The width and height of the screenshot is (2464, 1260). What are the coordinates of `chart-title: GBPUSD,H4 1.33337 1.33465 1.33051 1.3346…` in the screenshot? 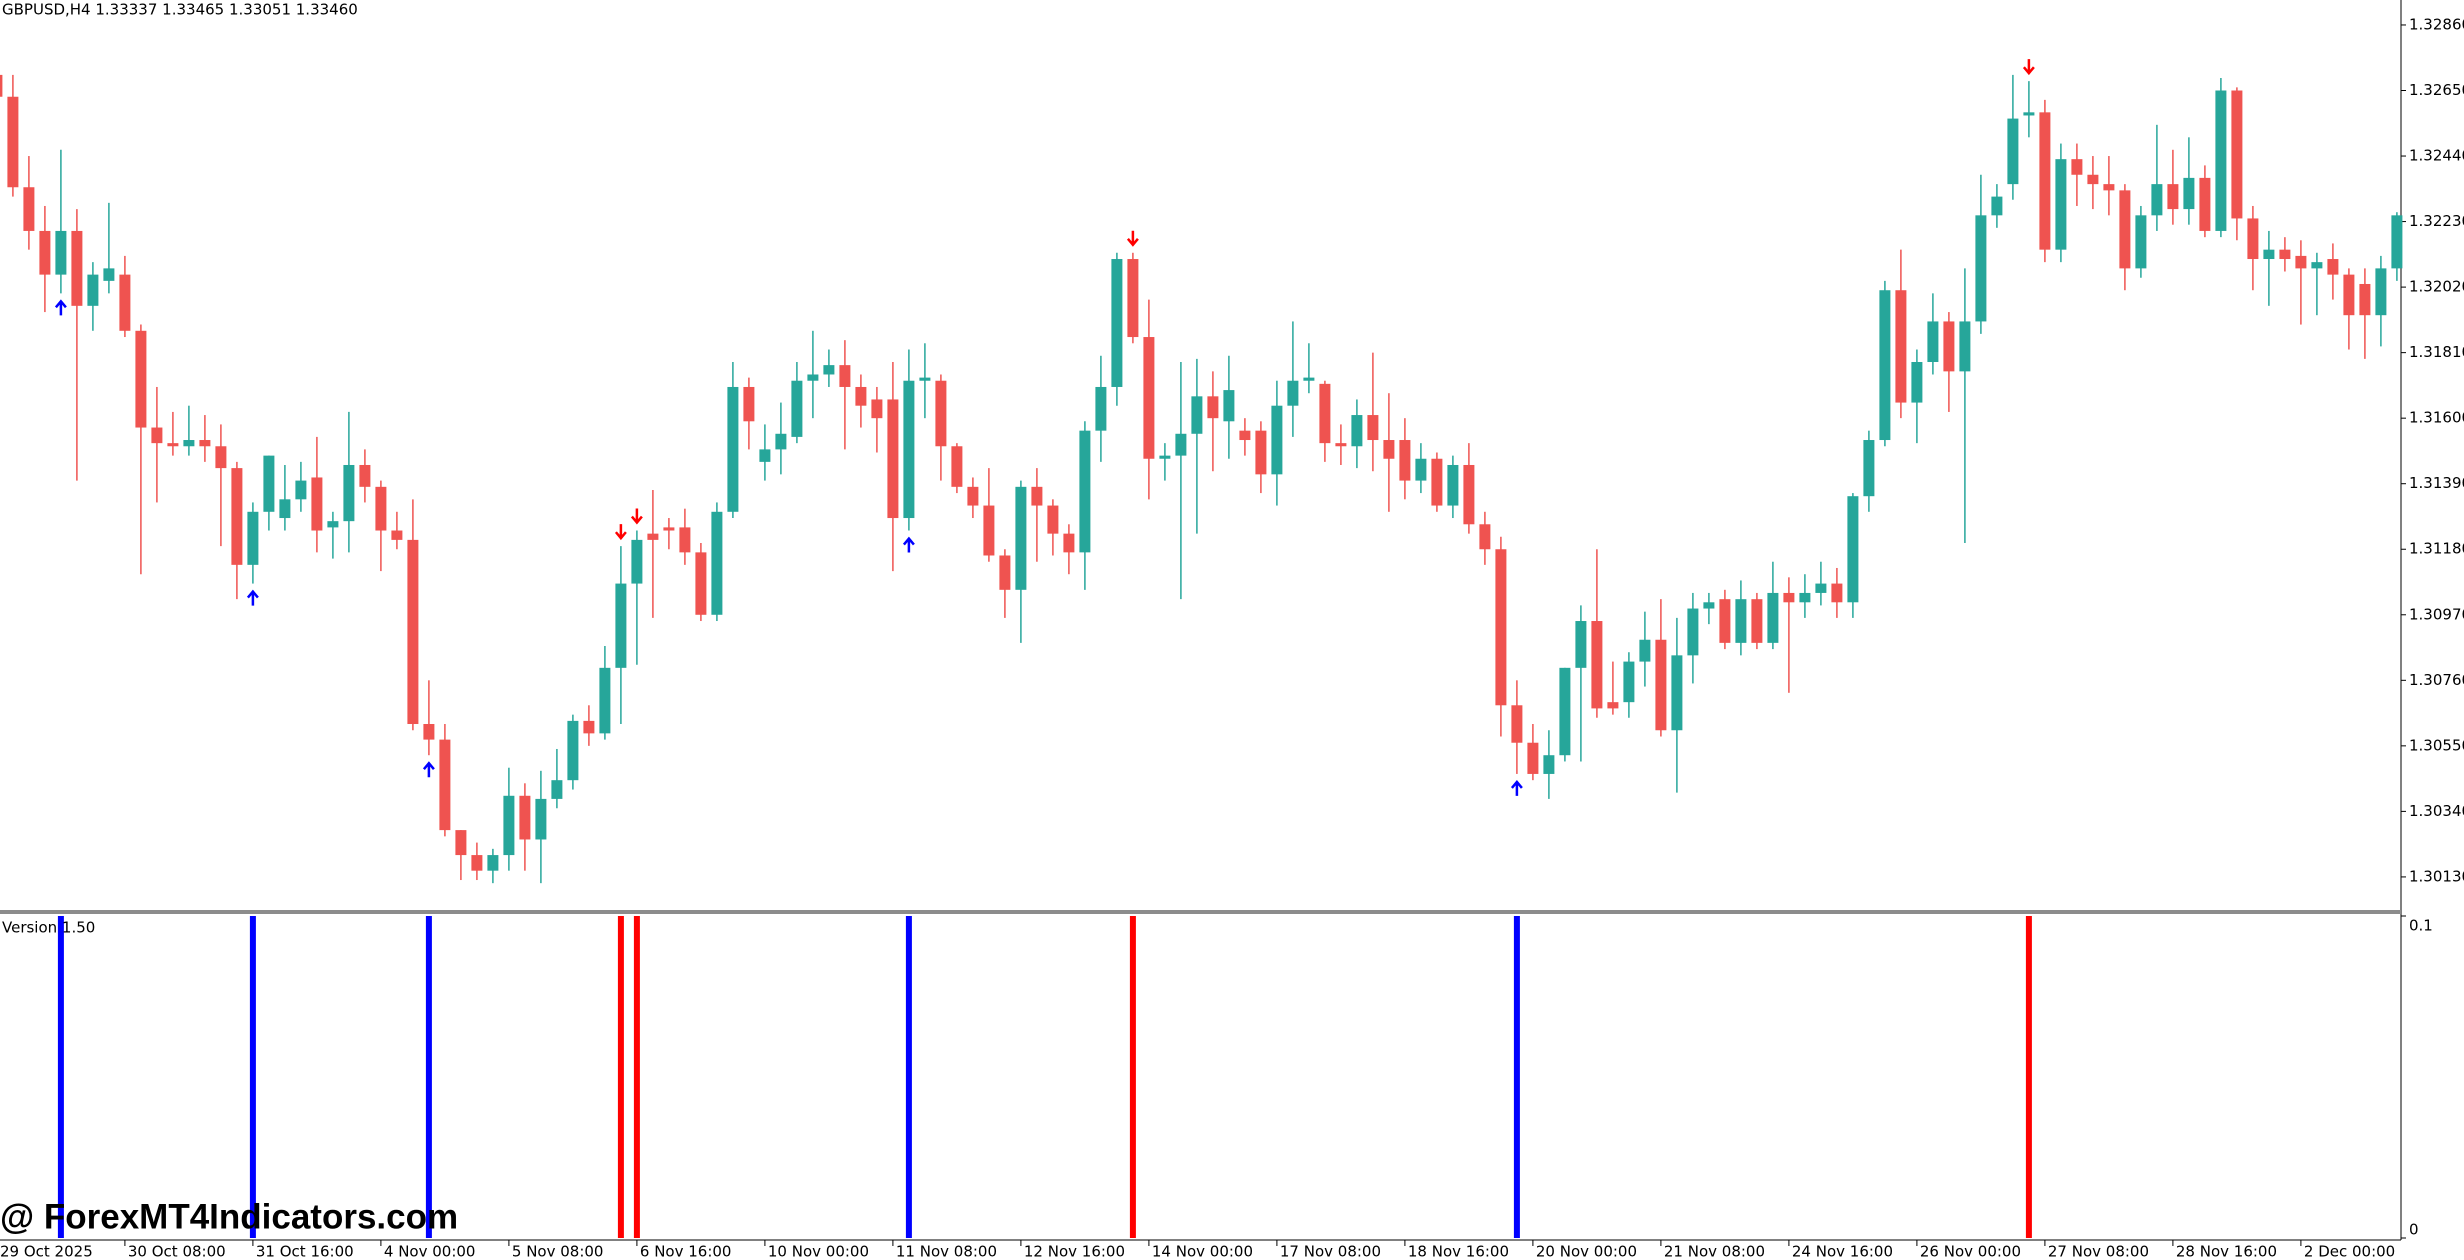 It's located at (180, 10).